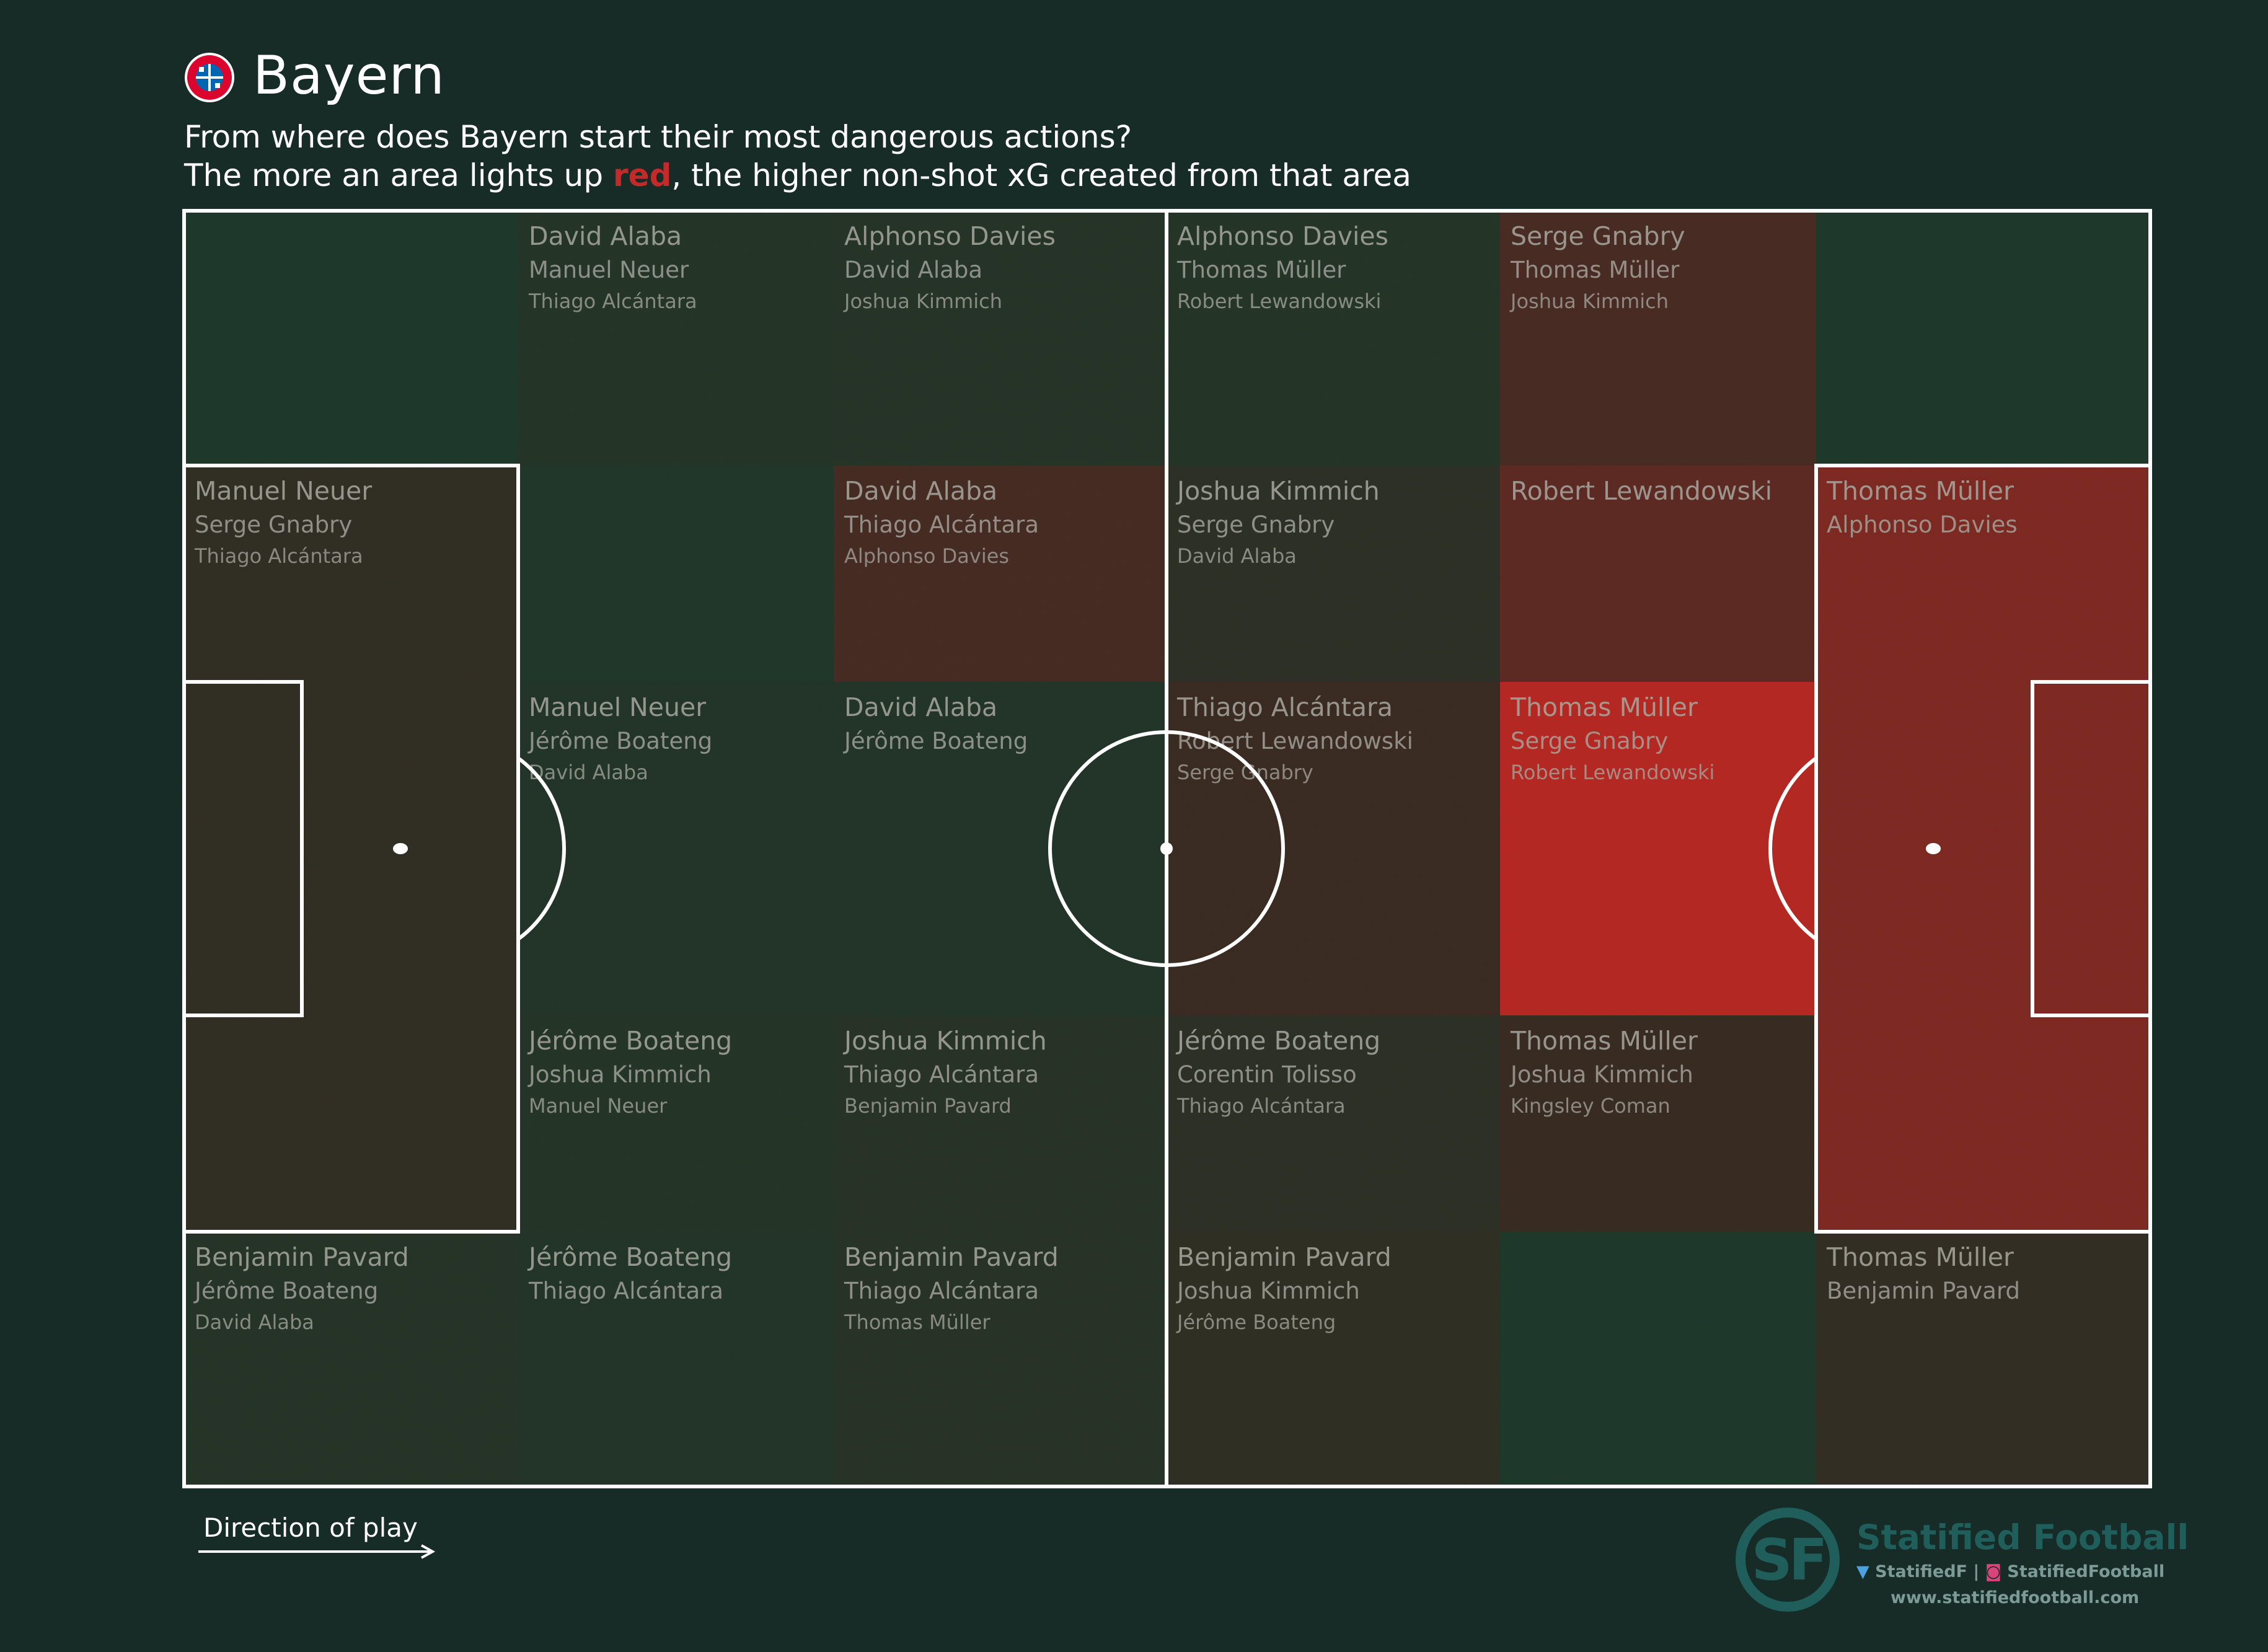  I want to click on twitter-bird-icon: ▼, so click(1863, 1571).